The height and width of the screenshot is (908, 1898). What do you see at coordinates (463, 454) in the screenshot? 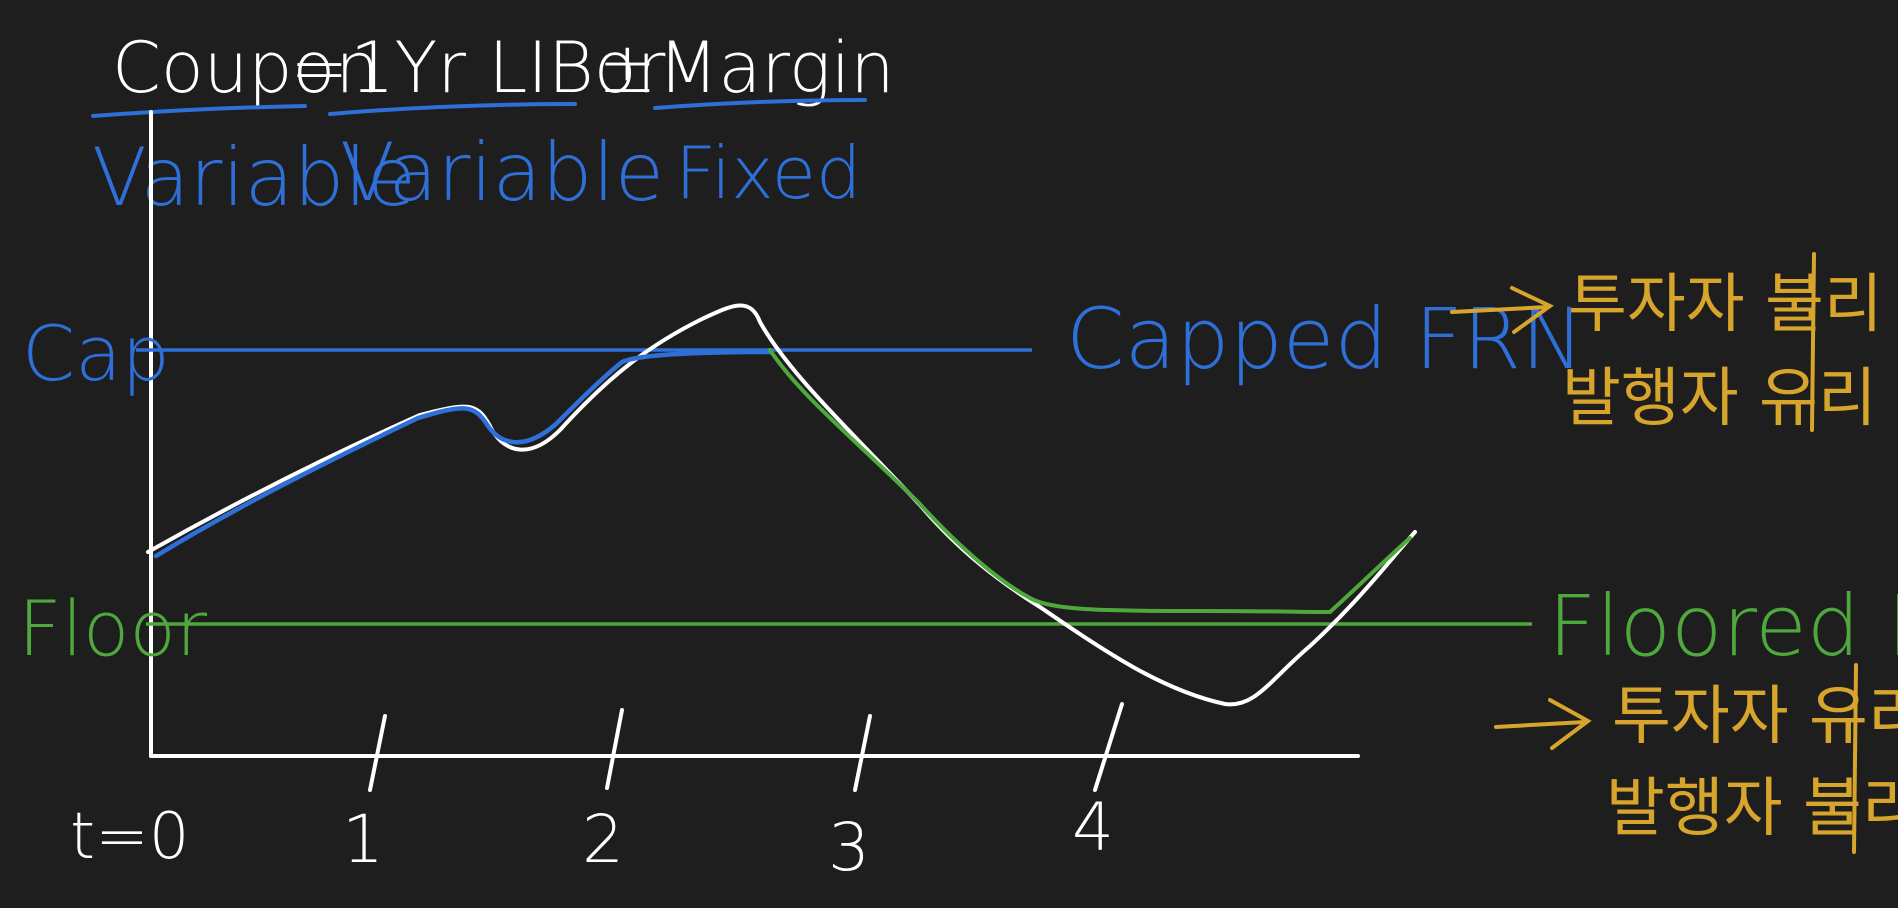
I see `capped-frn-curve` at bounding box center [463, 454].